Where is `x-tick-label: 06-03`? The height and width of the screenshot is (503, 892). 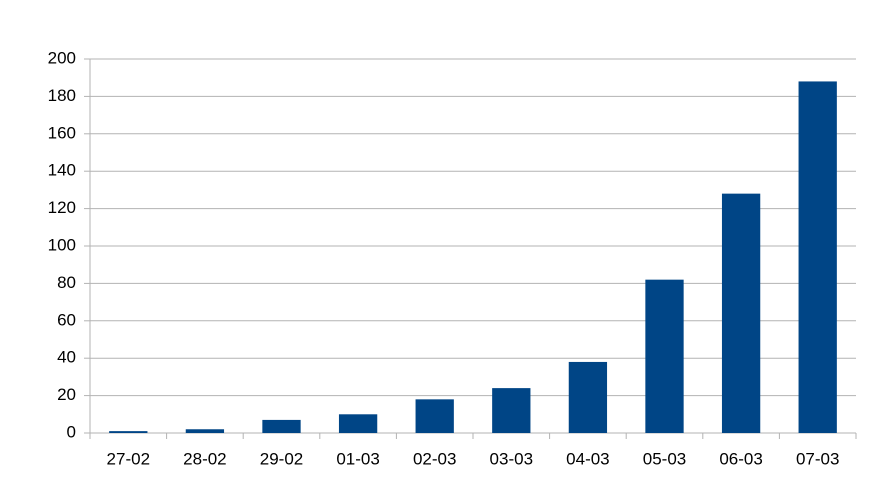 x-tick-label: 06-03 is located at coordinates (740, 458).